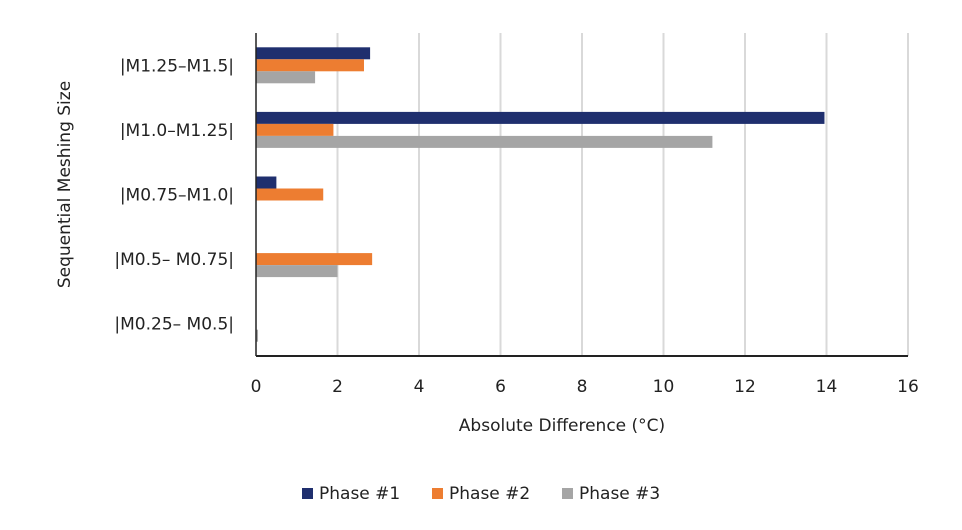 The height and width of the screenshot is (530, 962). Describe the element at coordinates (337, 387) in the screenshot. I see `x-tick-label: 2` at that location.